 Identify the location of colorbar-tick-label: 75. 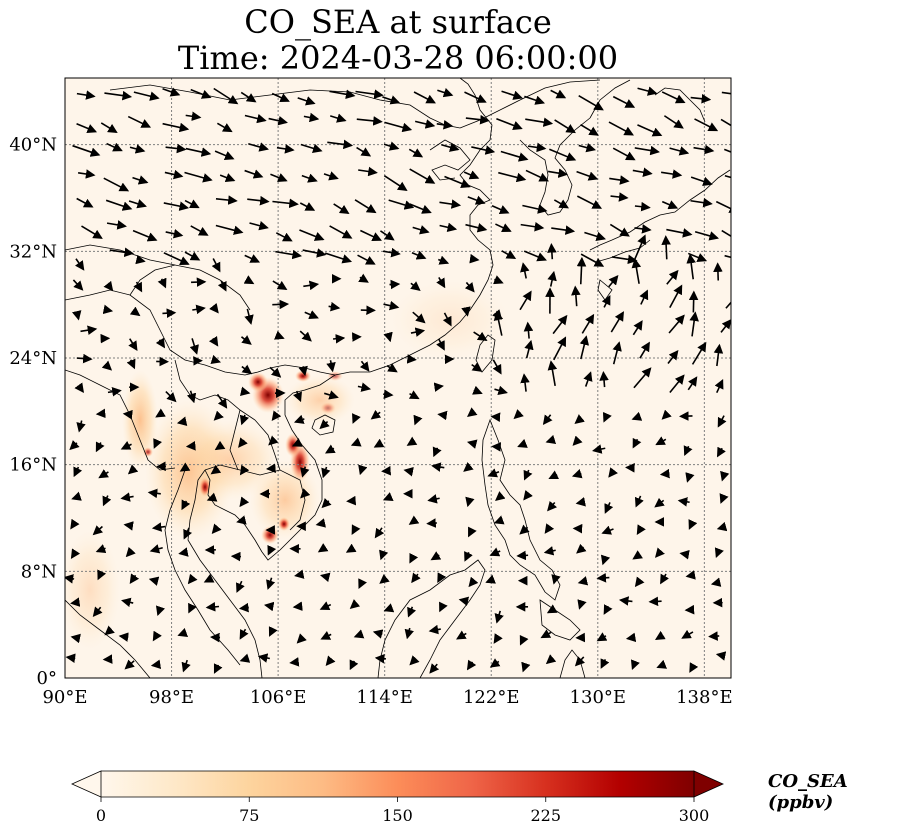
(249, 815).